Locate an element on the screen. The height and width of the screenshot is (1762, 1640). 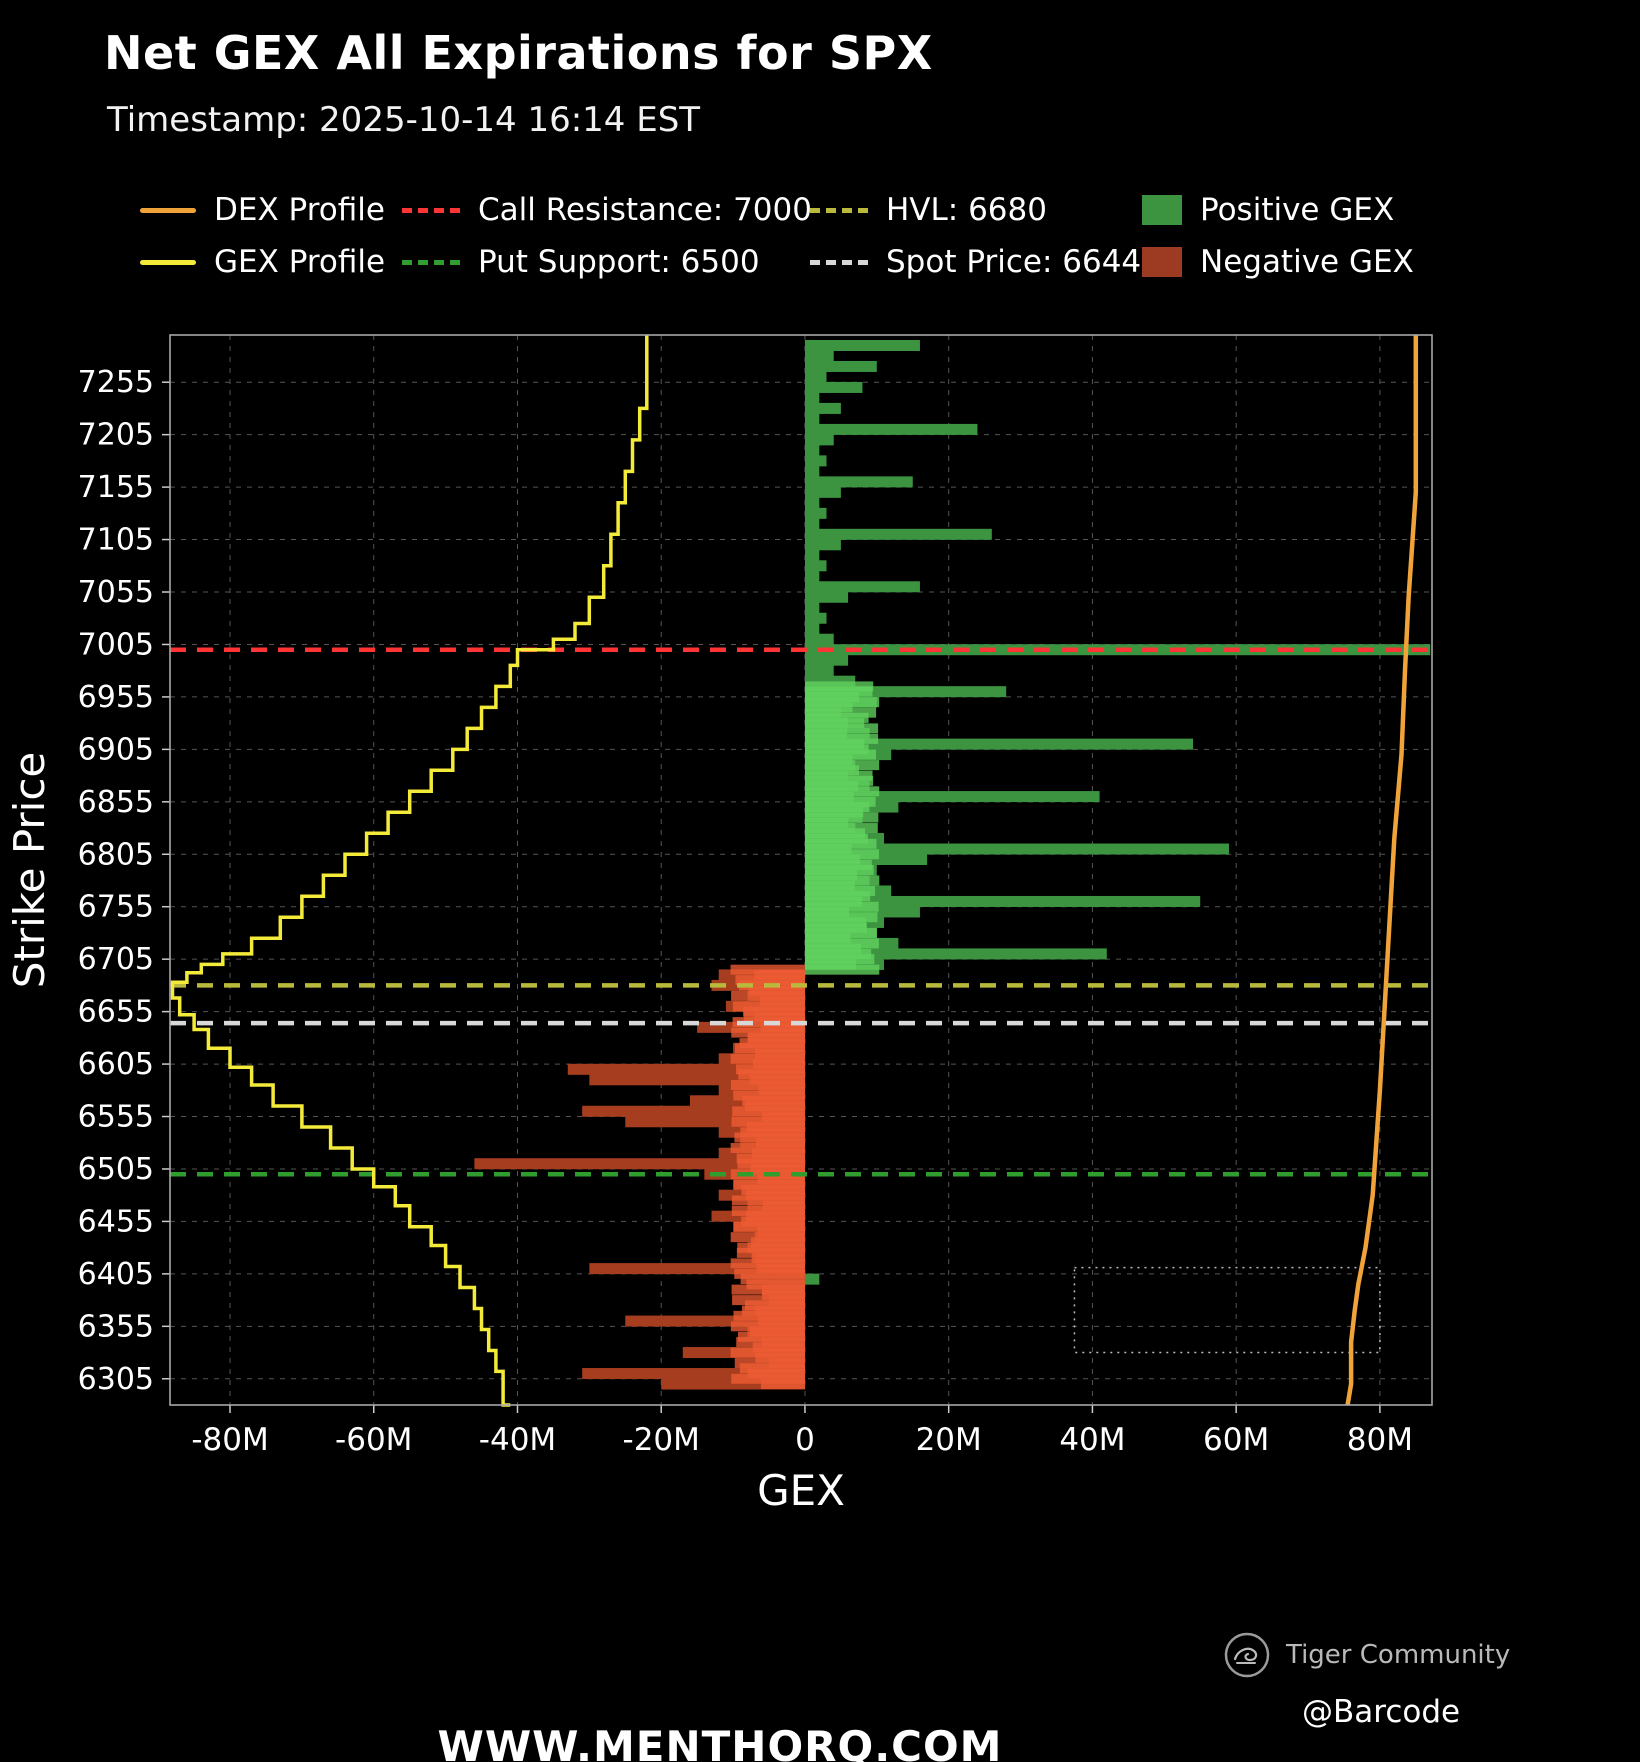
svg-text: 6305 is located at coordinates (116, 1379).